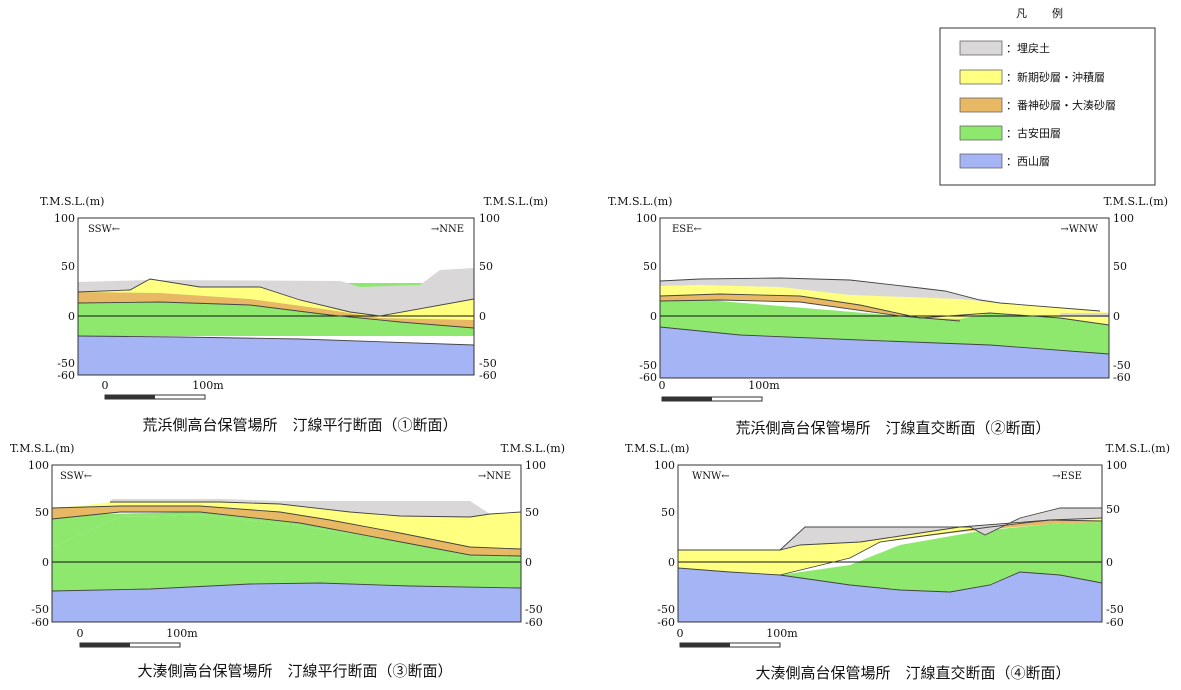  I want to click on legend-label: ：古安田層, so click(1033, 133).